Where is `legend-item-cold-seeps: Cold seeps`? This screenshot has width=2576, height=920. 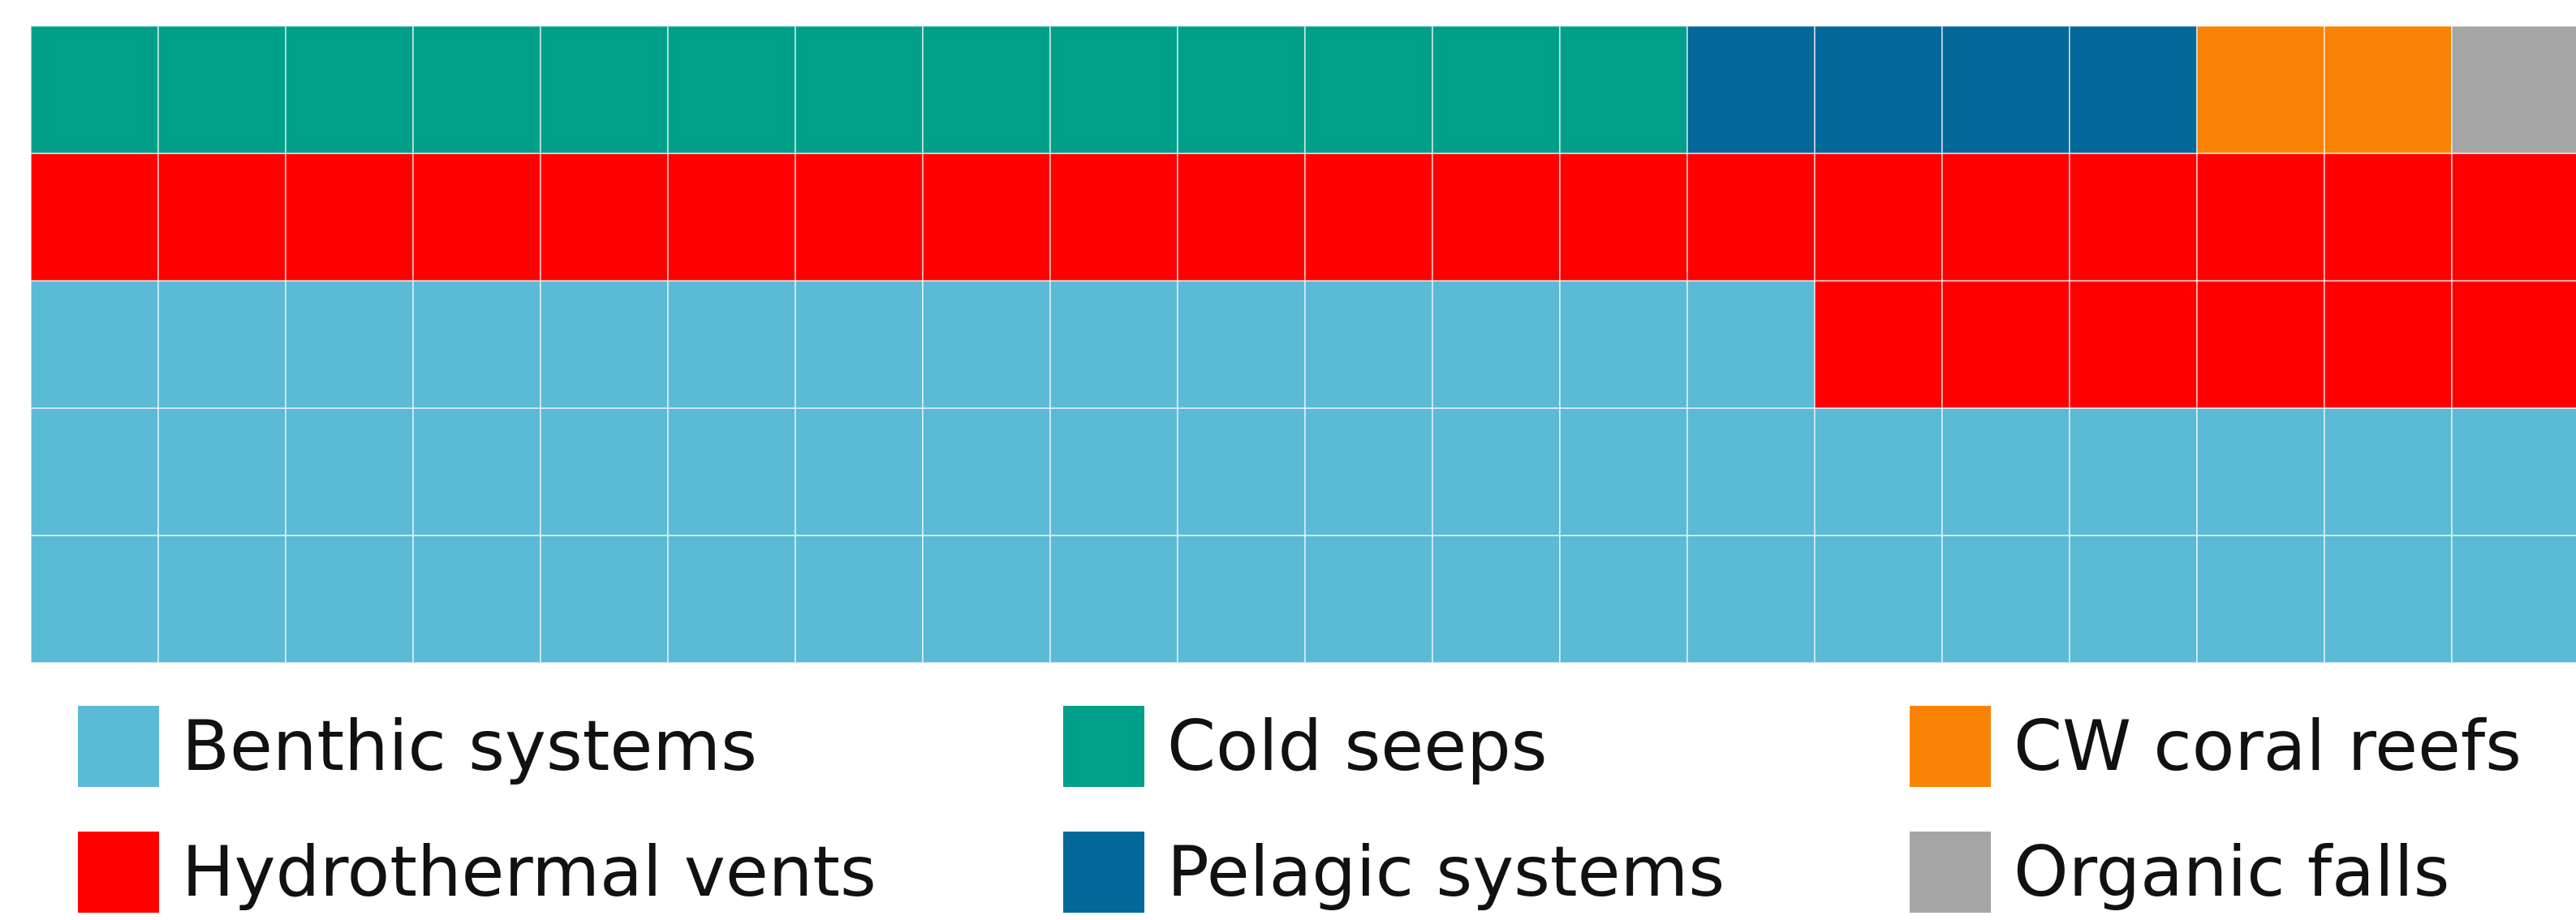
legend-item-cold-seeps: Cold seeps is located at coordinates (1305, 746).